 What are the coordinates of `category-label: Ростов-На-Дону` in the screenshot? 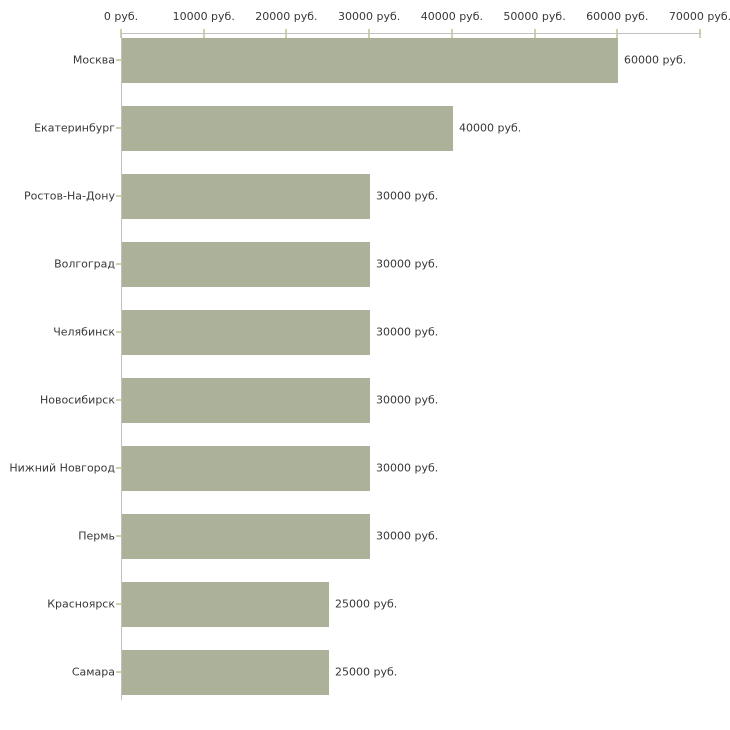 It's located at (69, 196).